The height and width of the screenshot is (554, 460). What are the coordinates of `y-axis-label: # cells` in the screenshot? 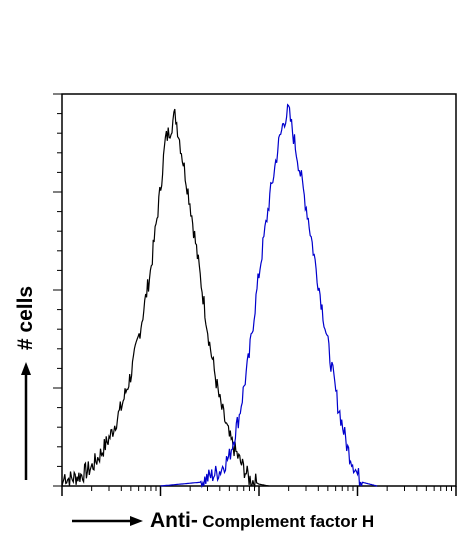 It's located at (26, 318).